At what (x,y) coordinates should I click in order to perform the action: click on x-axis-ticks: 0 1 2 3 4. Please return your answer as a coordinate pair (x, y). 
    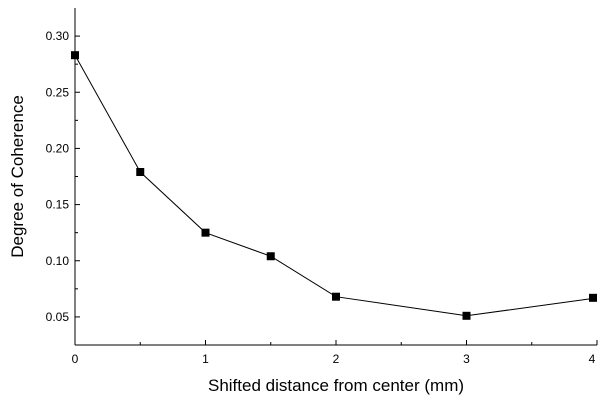
    Looking at the image, I should click on (335, 353).